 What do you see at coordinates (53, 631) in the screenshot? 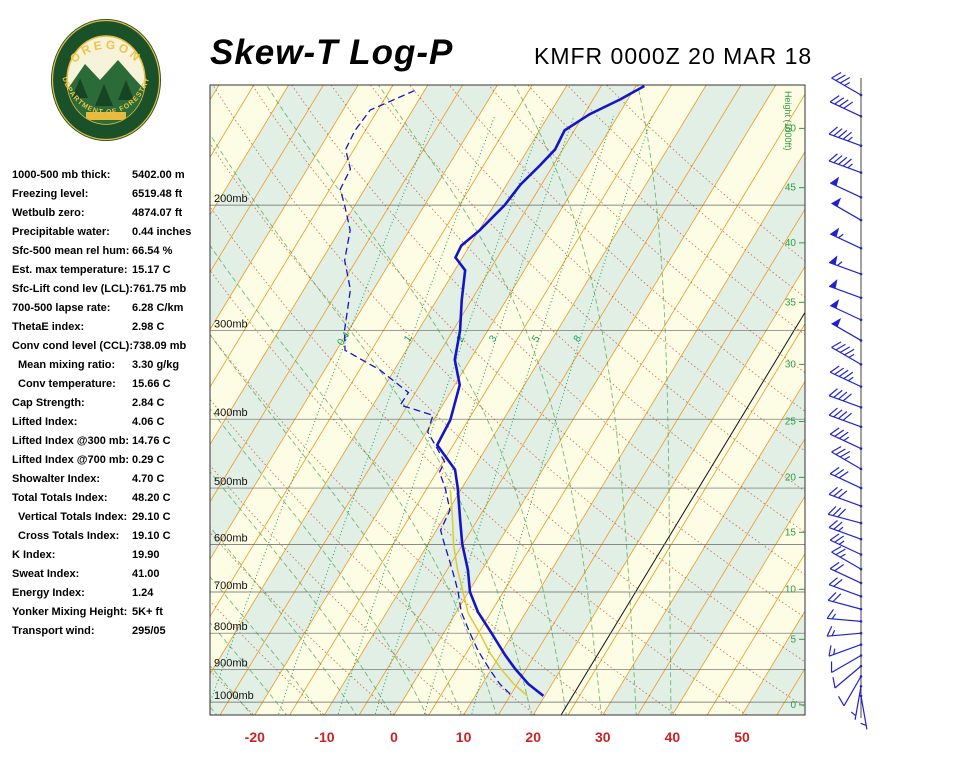
I see `index-label: Transport wind:` at bounding box center [53, 631].